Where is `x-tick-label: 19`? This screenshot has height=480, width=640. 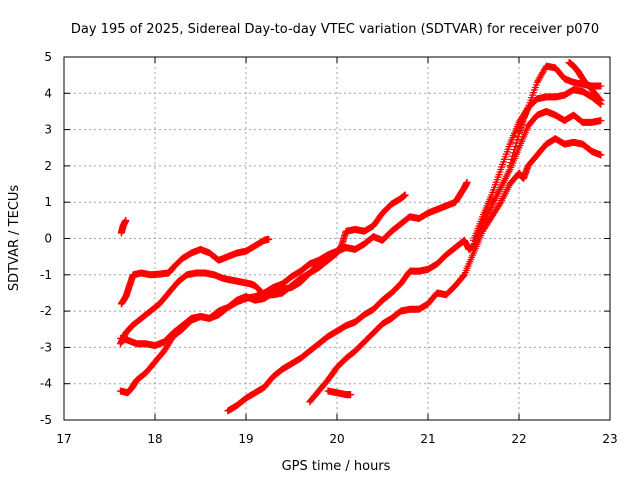
x-tick-label: 19 is located at coordinates (245, 439).